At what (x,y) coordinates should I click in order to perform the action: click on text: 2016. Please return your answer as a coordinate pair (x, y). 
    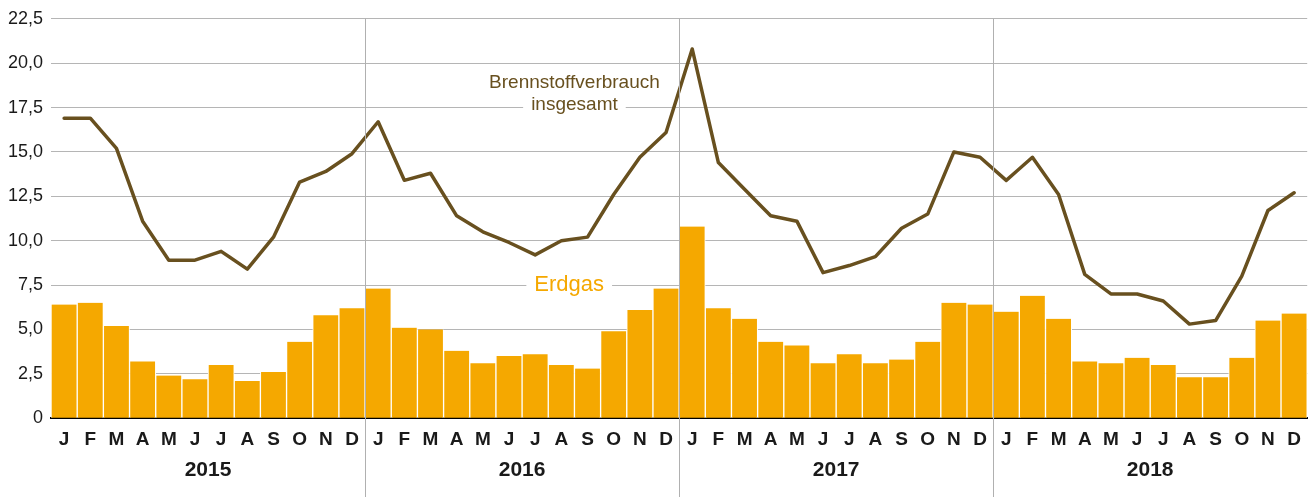
    Looking at the image, I should click on (522, 468).